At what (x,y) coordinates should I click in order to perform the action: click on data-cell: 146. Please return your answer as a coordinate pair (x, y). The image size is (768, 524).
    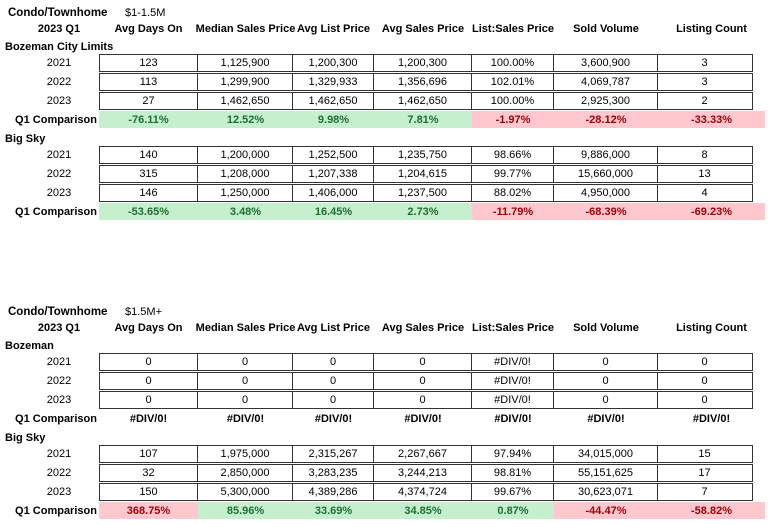
    Looking at the image, I should click on (148, 193).